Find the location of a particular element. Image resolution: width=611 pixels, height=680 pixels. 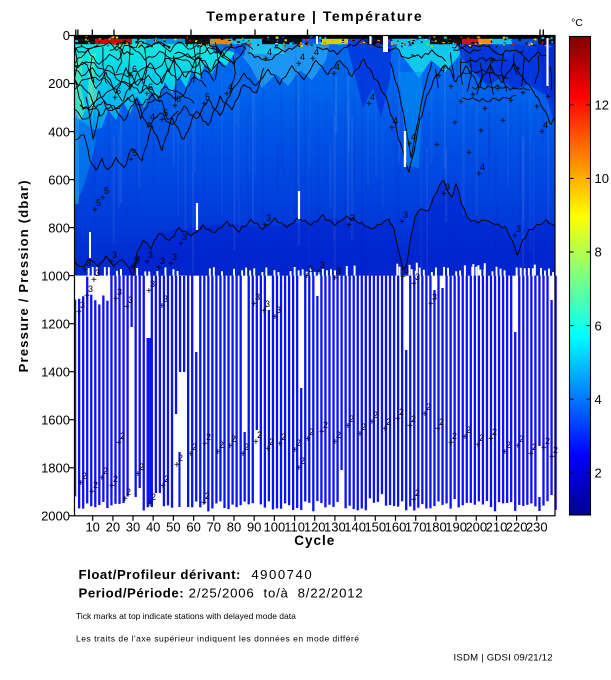

svg-text: Pressure / Pression (dbar) is located at coordinates (23, 275).